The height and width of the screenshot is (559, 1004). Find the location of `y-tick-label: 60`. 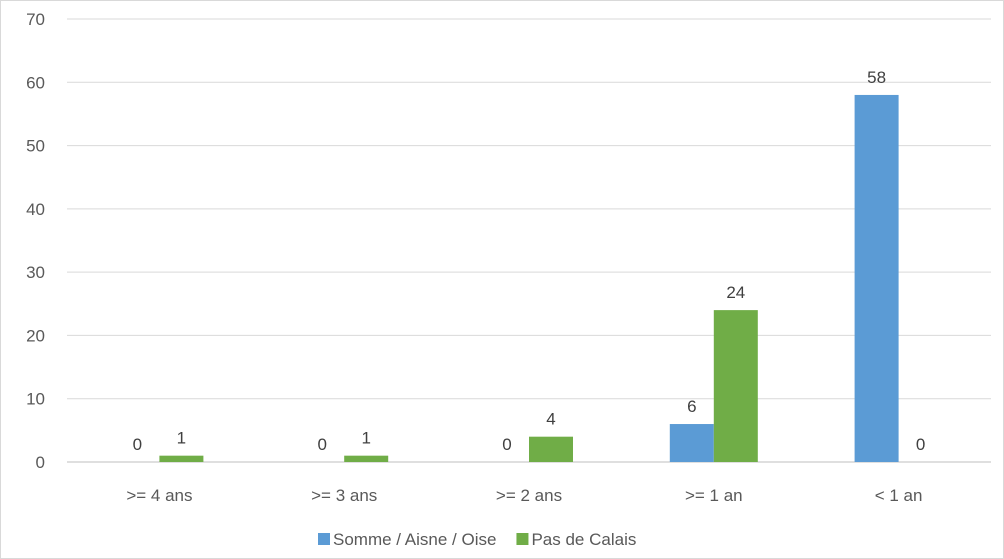

y-tick-label: 60 is located at coordinates (35, 82).